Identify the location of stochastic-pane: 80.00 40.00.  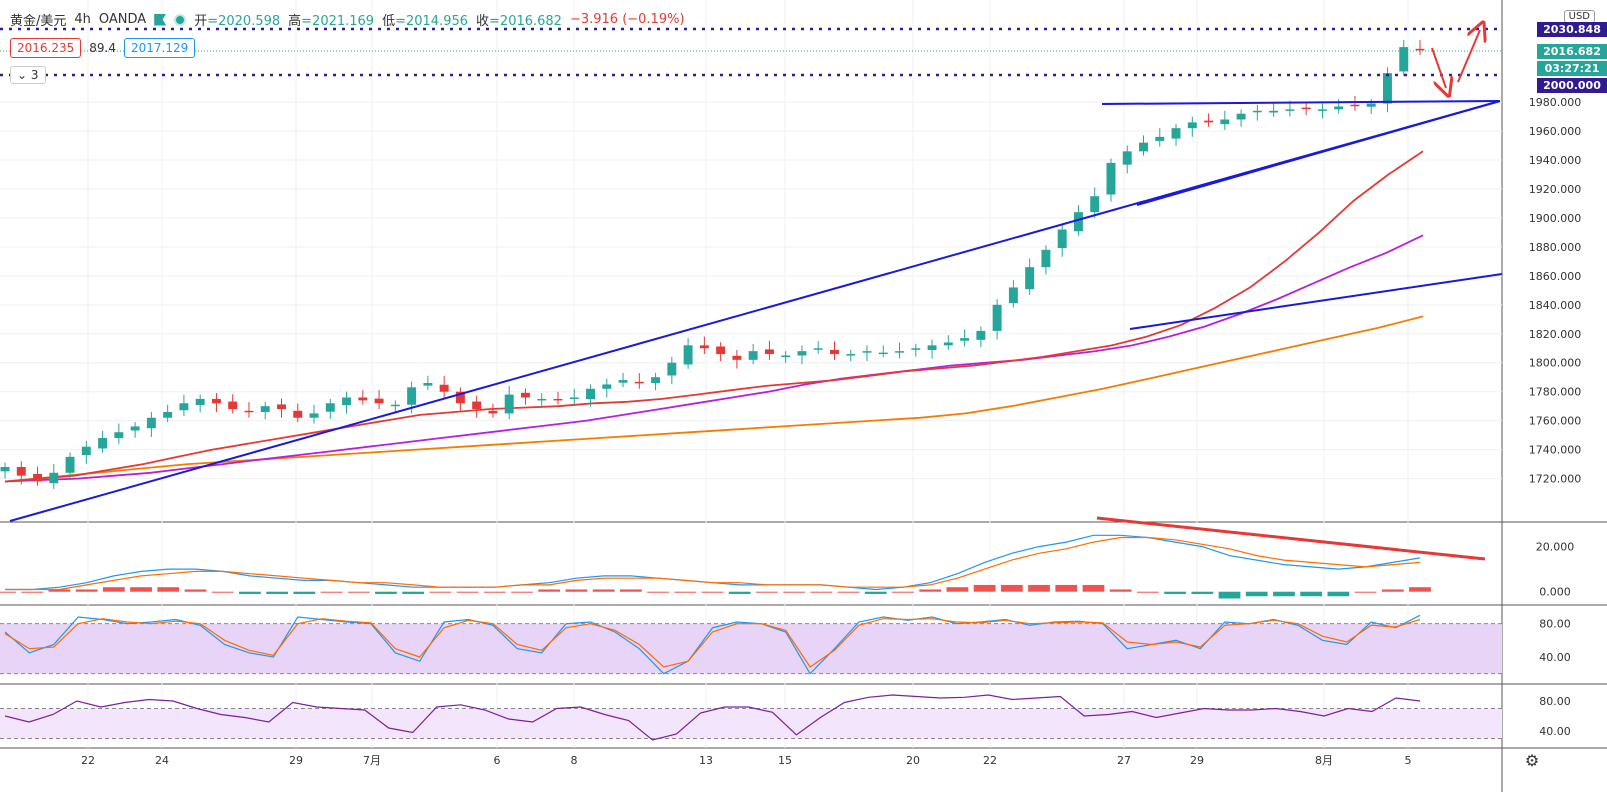
(785, 644).